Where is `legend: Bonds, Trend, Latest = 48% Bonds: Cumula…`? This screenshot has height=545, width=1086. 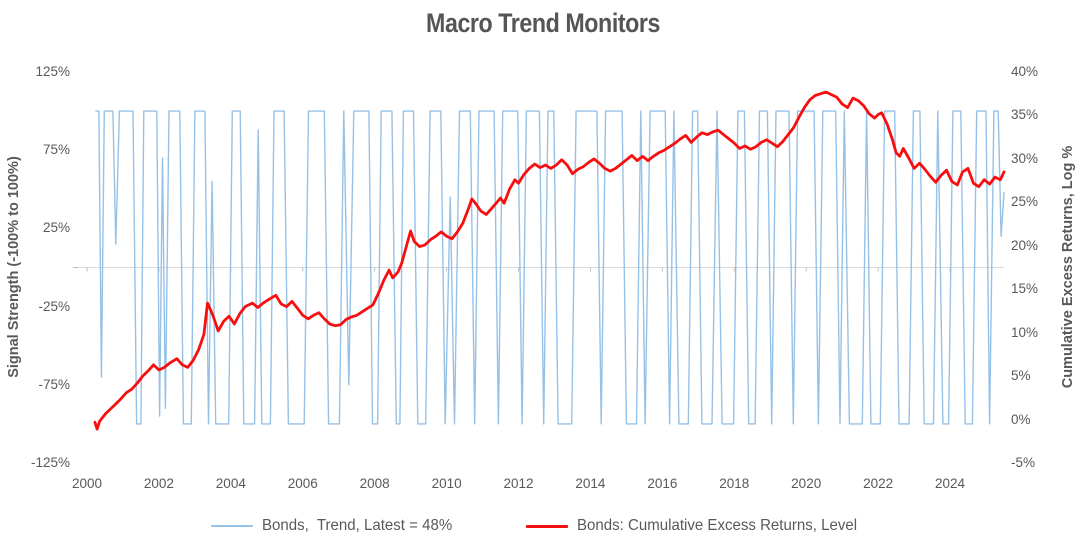
legend: Bonds, Trend, Latest = 48% Bonds: Cumula… is located at coordinates (543, 526).